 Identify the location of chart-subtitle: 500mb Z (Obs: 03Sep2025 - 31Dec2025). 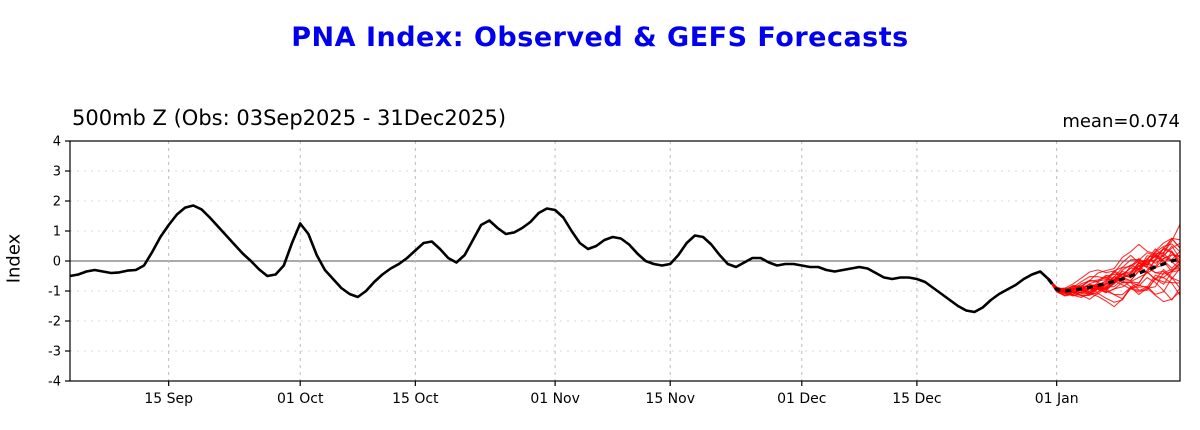
(289, 118).